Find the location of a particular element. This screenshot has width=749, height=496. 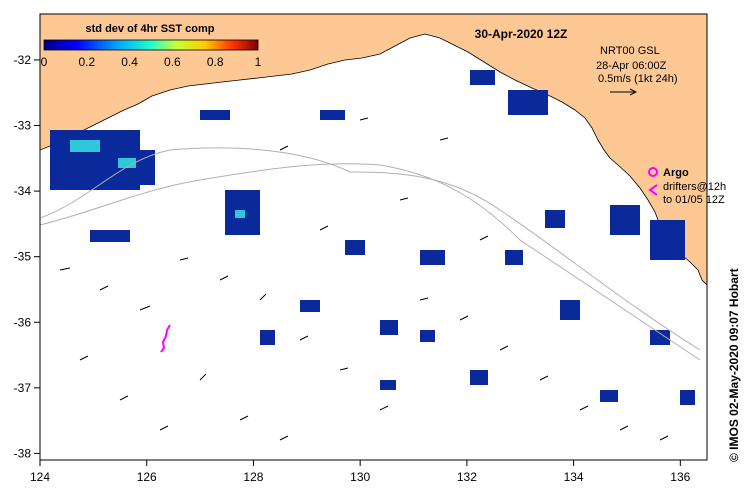

colorbar-tick-label: 0 is located at coordinates (44, 62).